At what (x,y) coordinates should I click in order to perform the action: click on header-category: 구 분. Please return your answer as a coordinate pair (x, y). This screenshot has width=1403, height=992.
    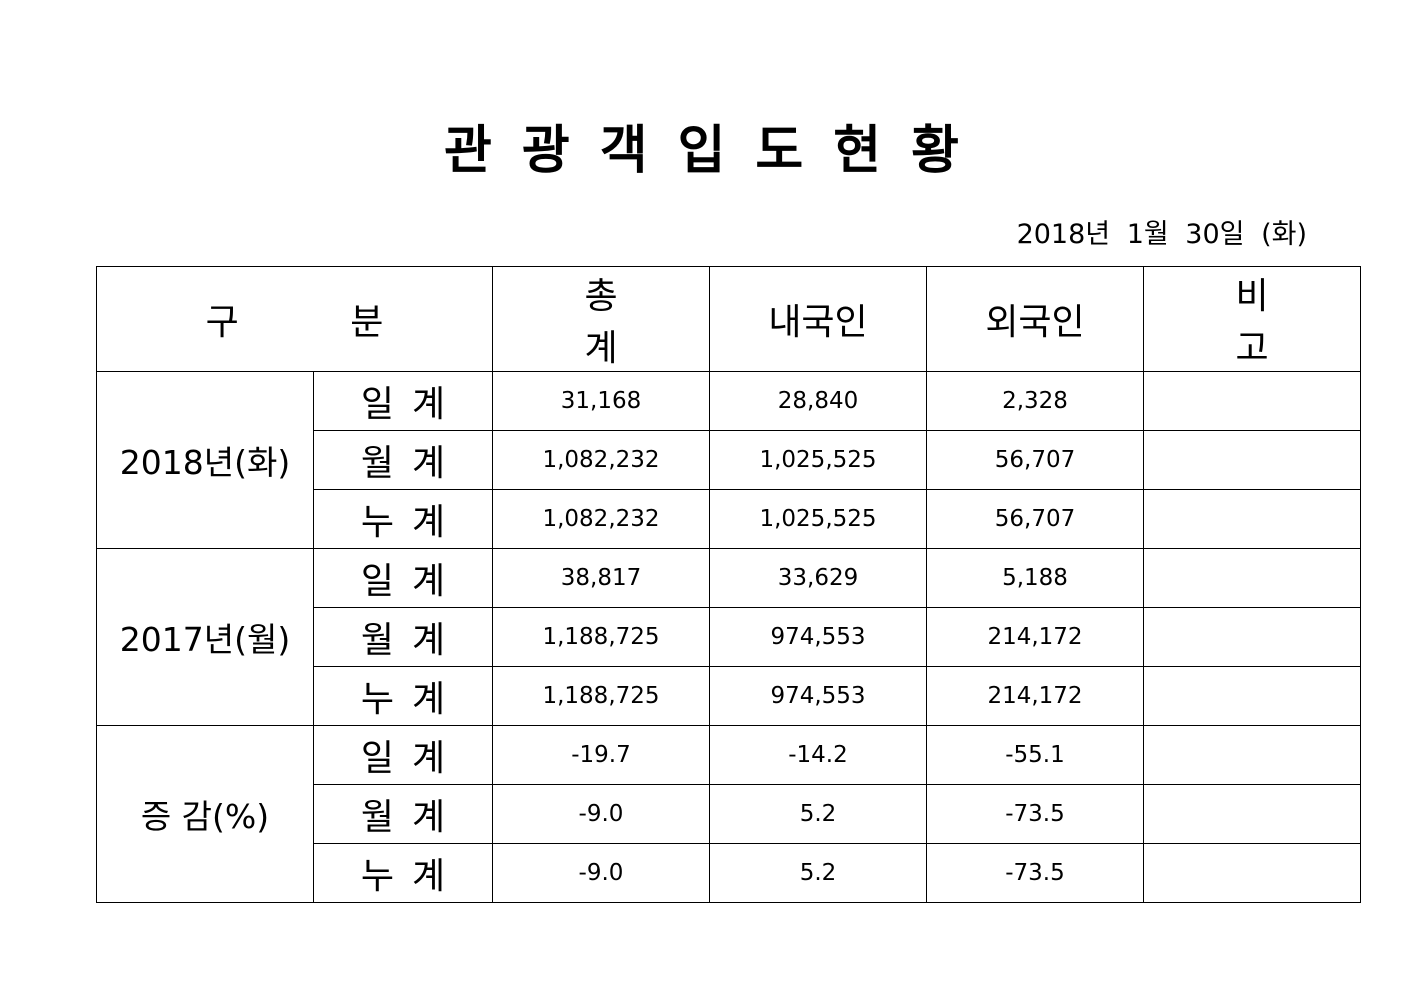
    Looking at the image, I should click on (294, 319).